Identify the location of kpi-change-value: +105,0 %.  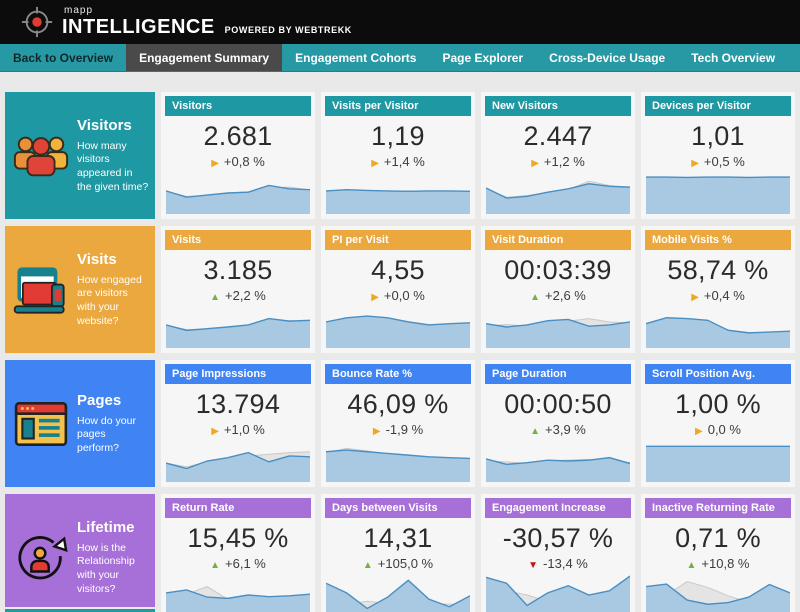
(405, 563).